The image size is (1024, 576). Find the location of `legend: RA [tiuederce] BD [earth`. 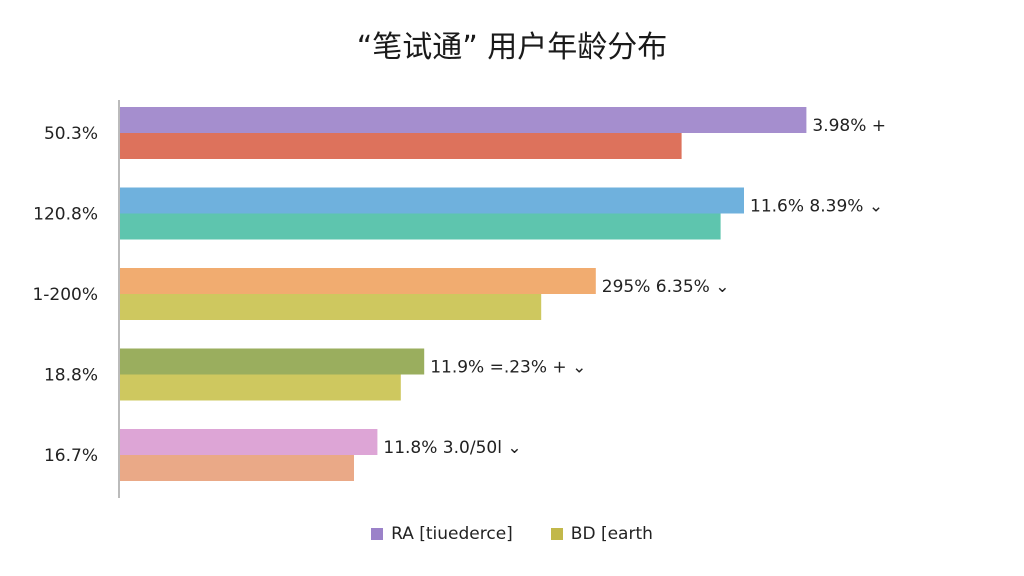

legend: RA [tiuederce] BD [earth is located at coordinates (512, 534).